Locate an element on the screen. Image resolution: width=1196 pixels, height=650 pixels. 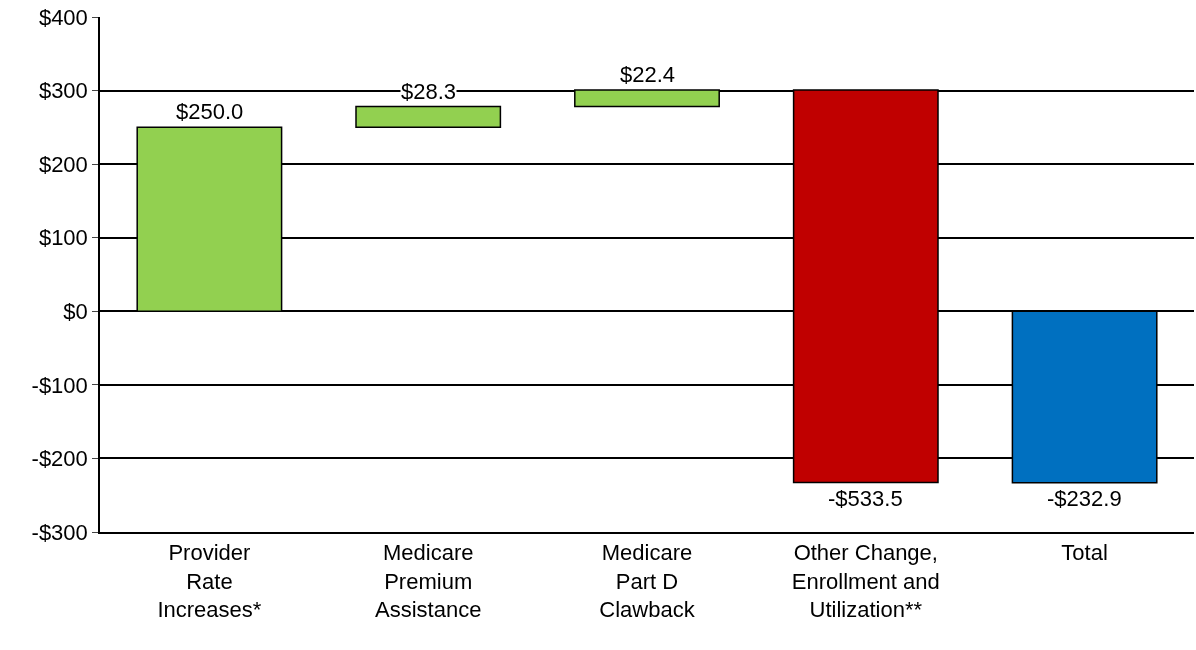
data-label: -$232.9 is located at coordinates (1084, 498).